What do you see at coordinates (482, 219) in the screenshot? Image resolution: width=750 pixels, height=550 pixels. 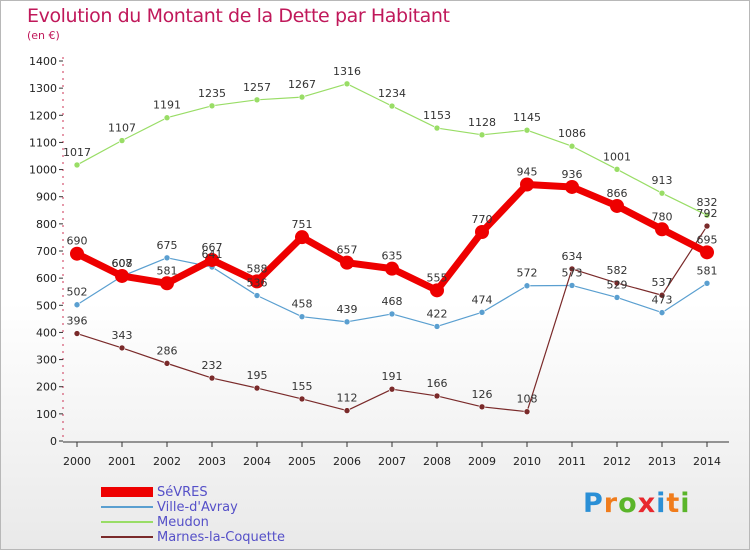 I see `data-label-s-vres: 770` at bounding box center [482, 219].